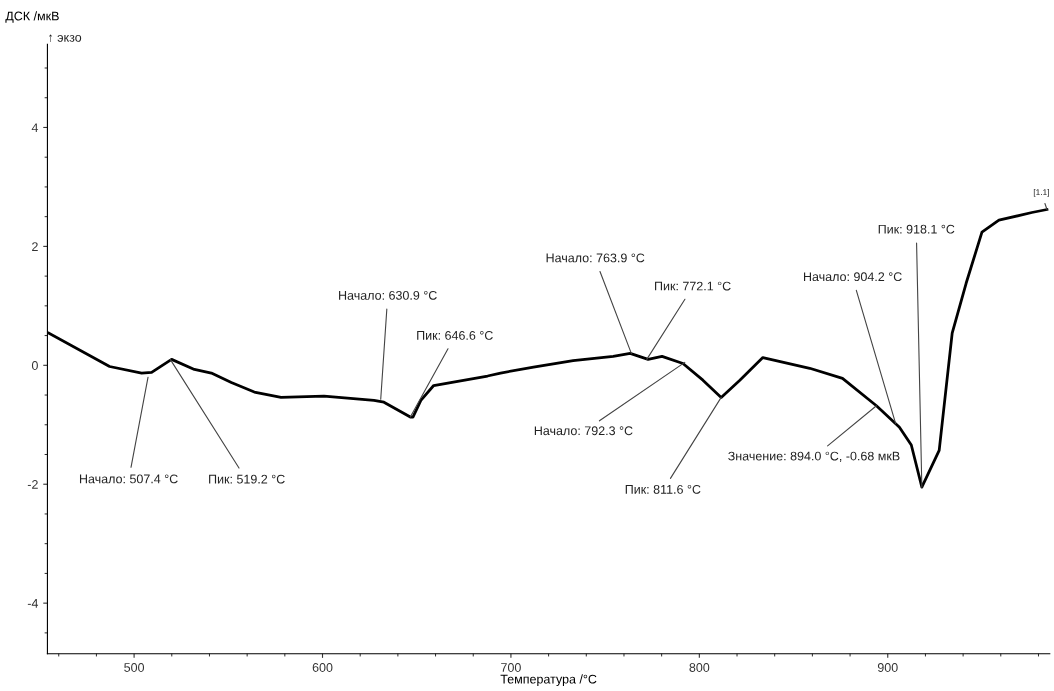 The width and height of the screenshot is (1054, 691). I want to click on y-tick-label: 4, so click(35, 127).